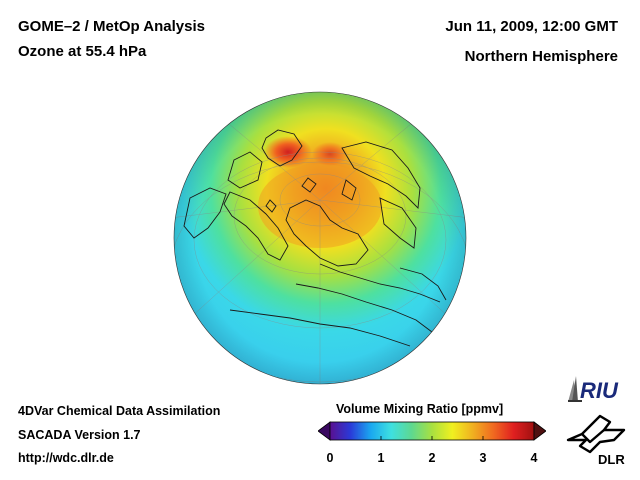  I want to click on map-subtitle: Ozone at 55.4 hPa, so click(82, 51).